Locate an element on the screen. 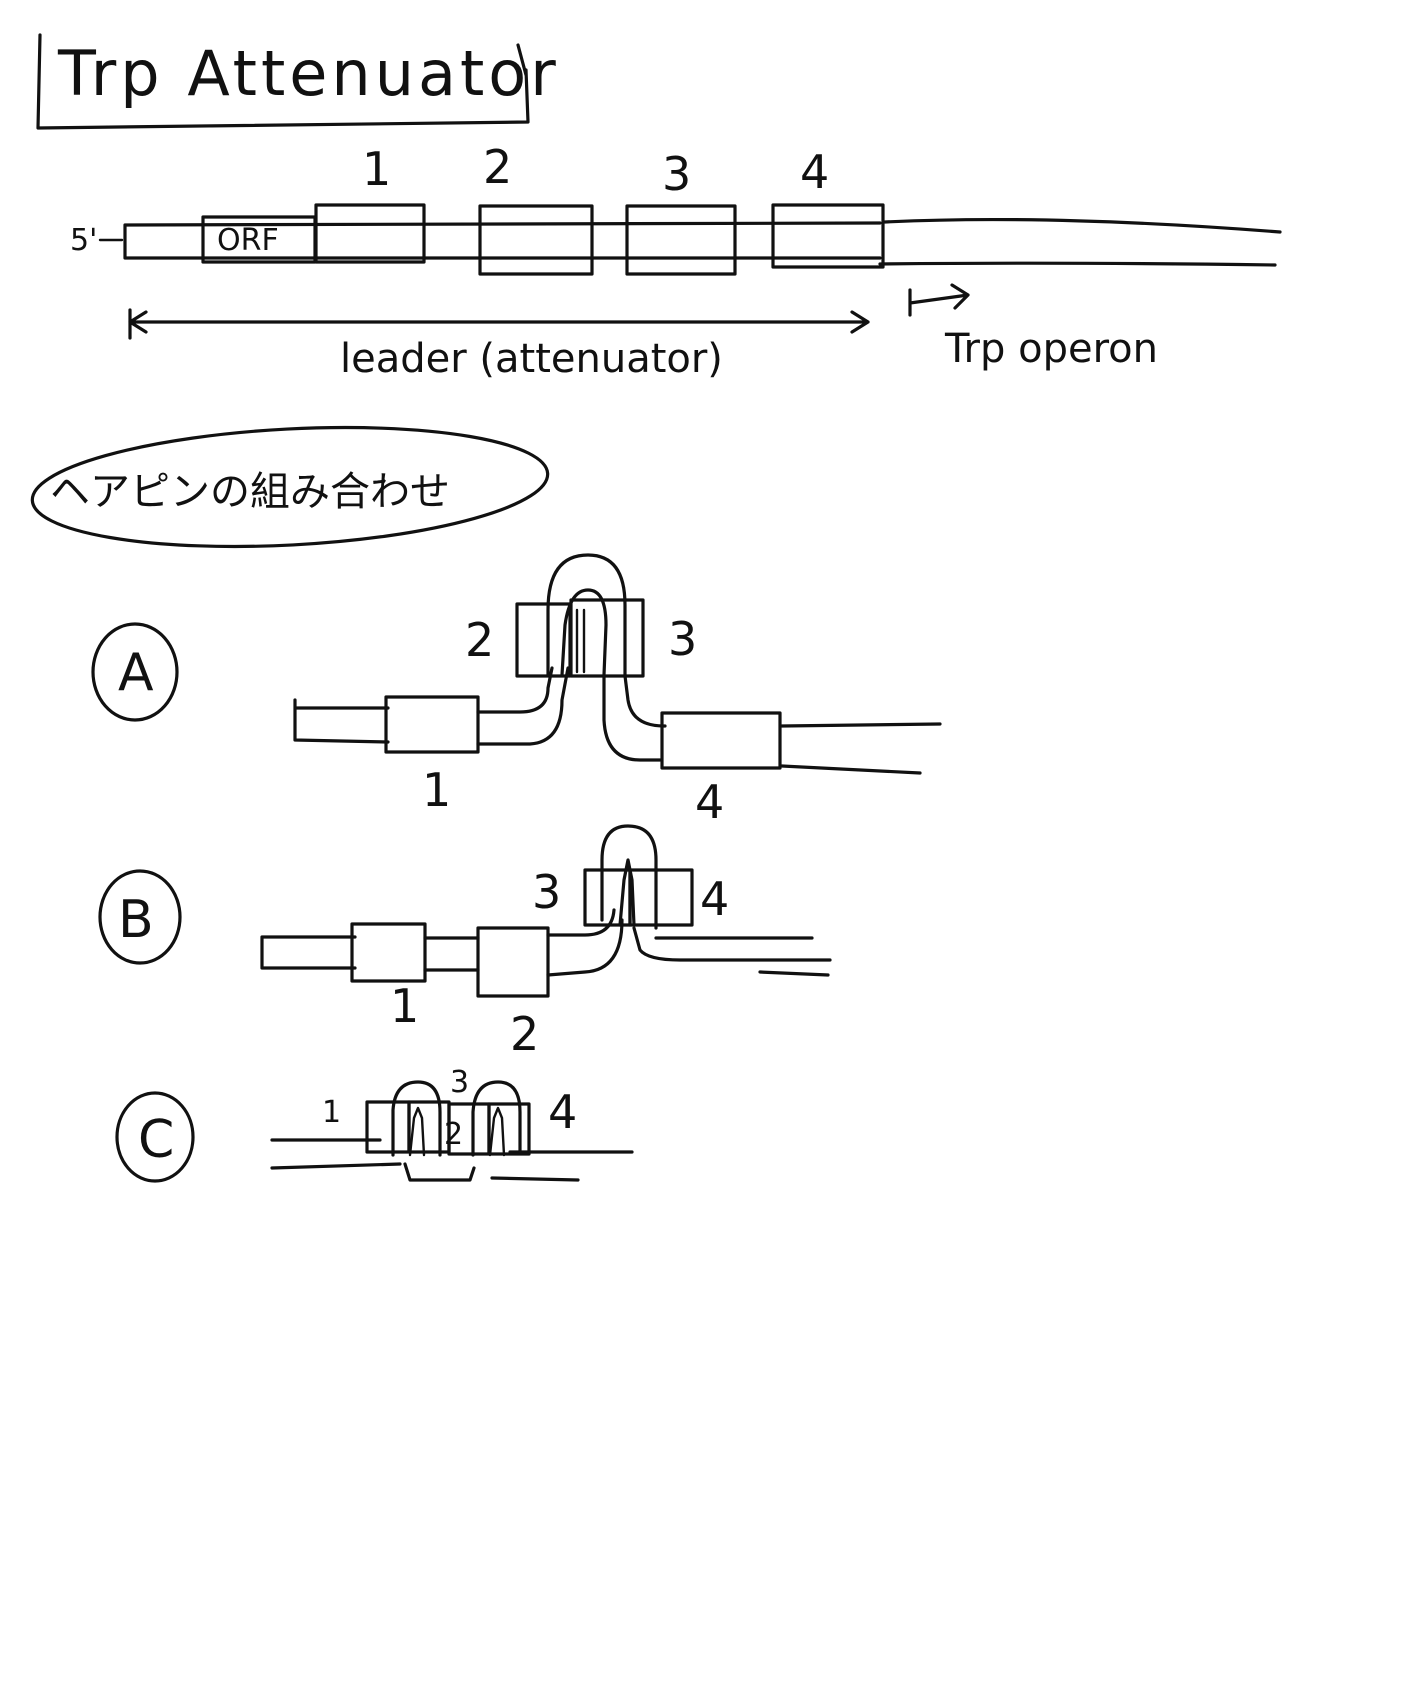 The height and width of the screenshot is (1699, 1404). combo-c-strand is located at coordinates (452, 1160).